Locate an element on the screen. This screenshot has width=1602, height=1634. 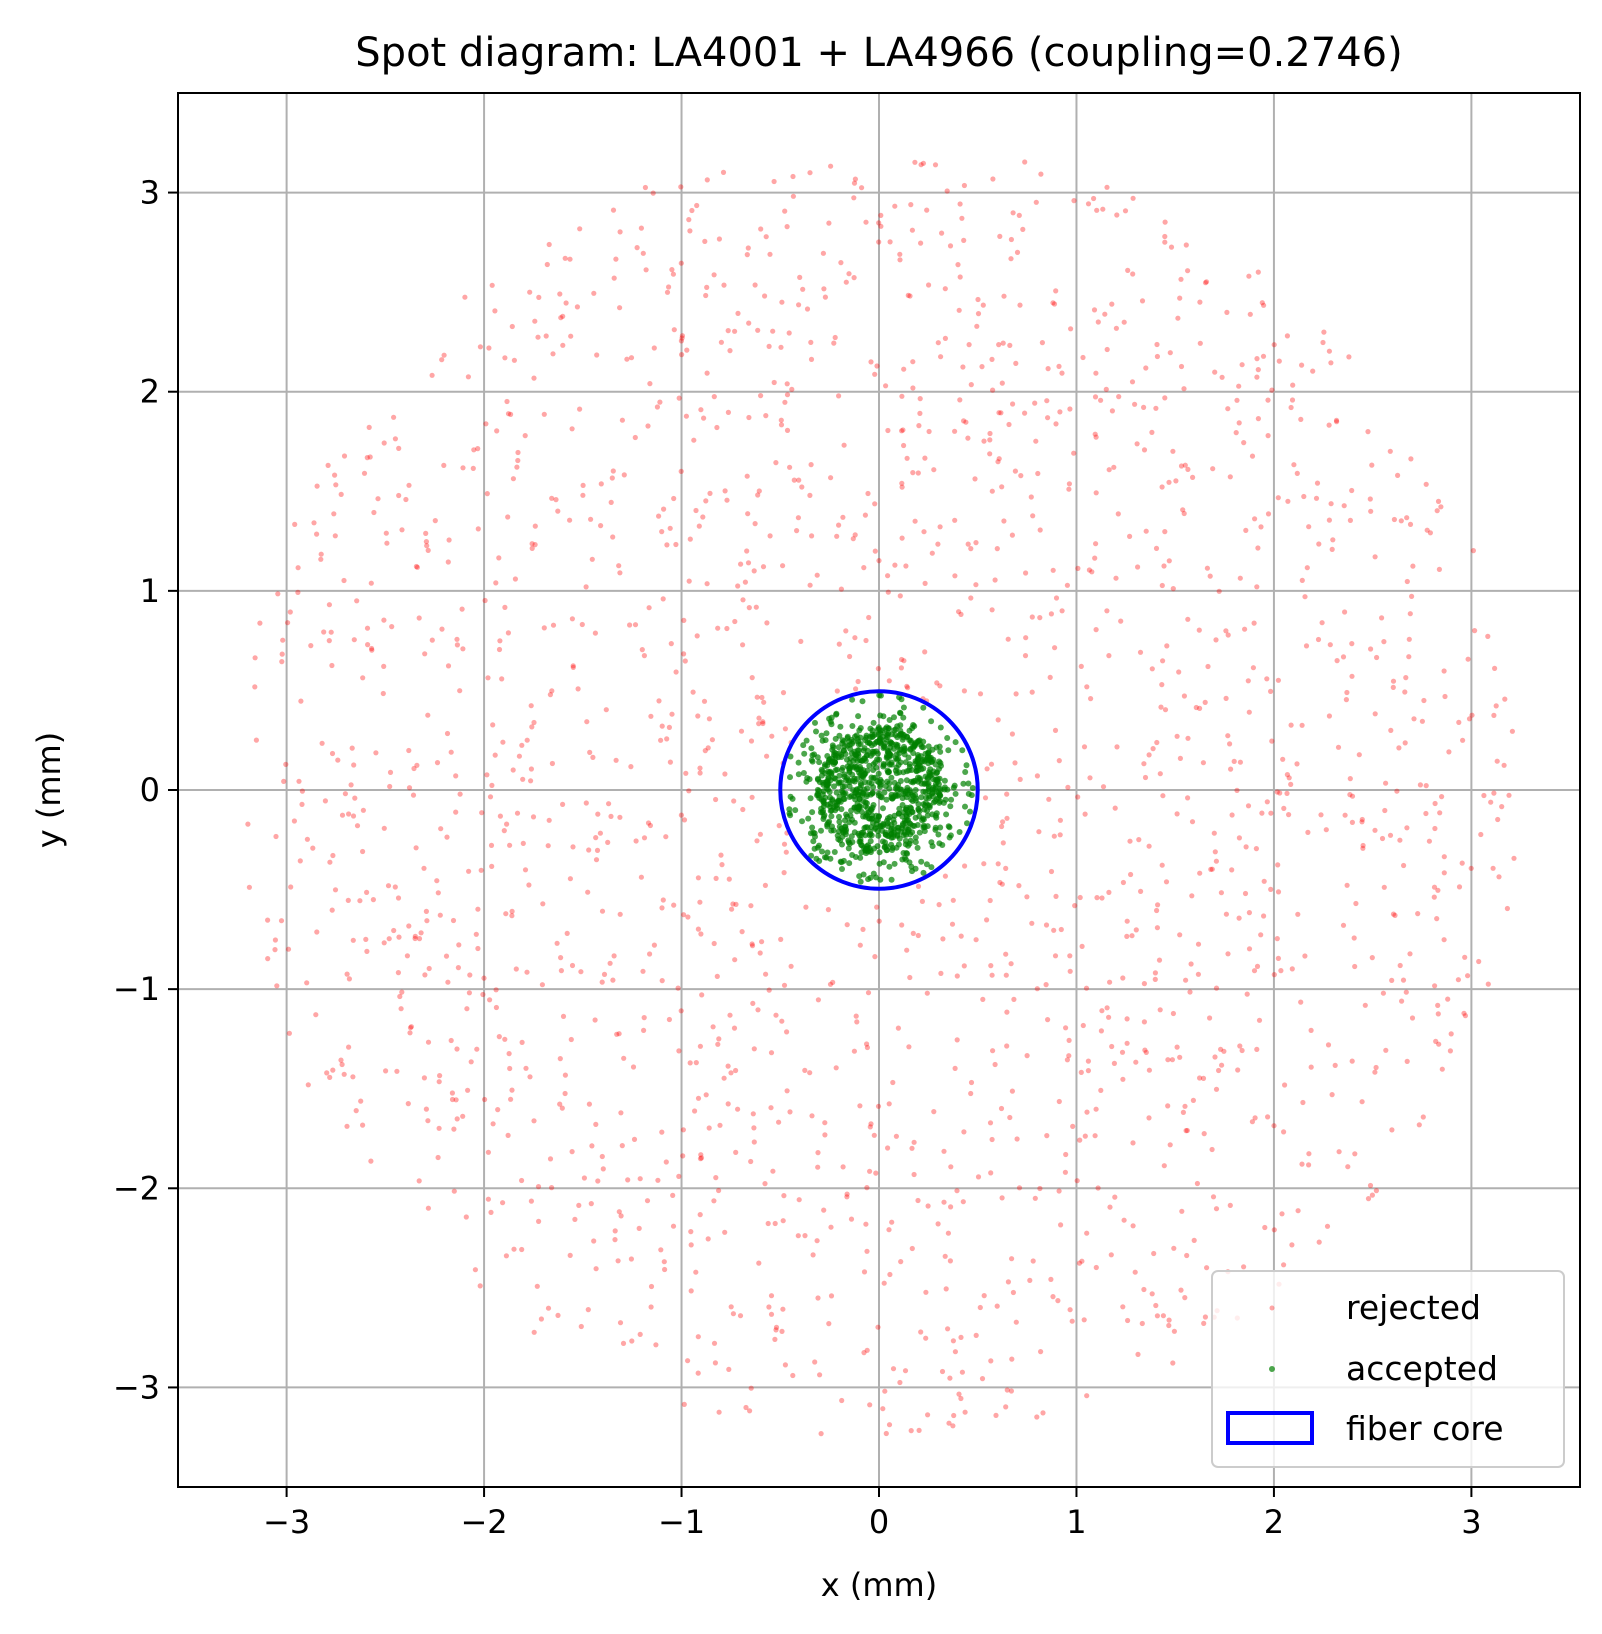
legend-label-rejected: rejected is located at coordinates (1413, 1307).